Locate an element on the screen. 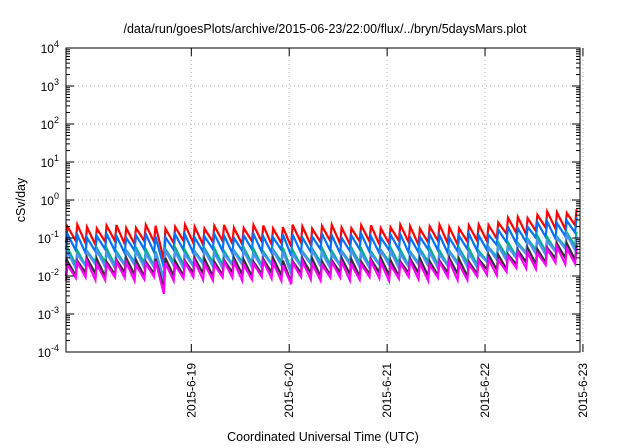 This screenshot has width=640, height=448. y-tick-label: 10⁻² is located at coordinates (48, 275).